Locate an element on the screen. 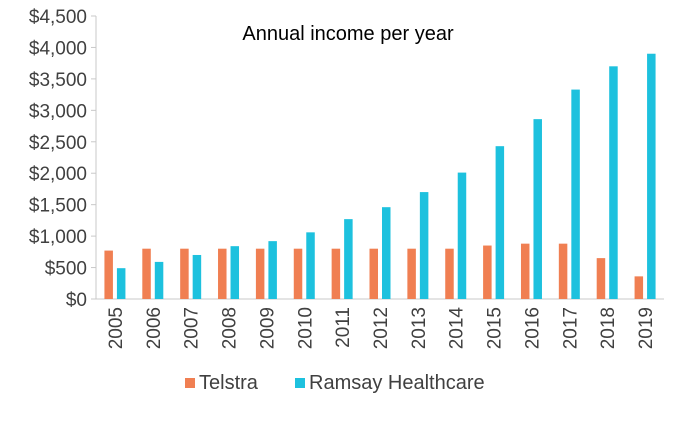 The width and height of the screenshot is (683, 422). bar-ramsay-healthcare-2019 is located at coordinates (651, 176).